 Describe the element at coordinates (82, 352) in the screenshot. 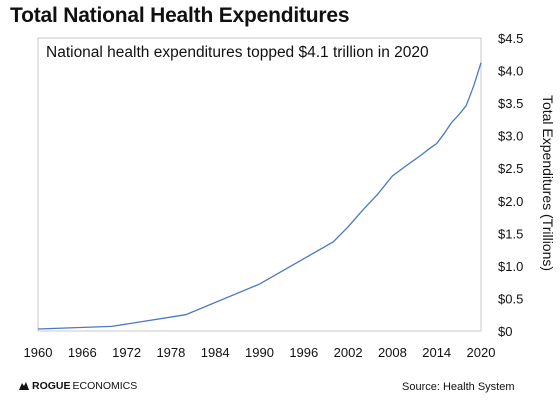

I see `x-tick-label: 1966` at that location.